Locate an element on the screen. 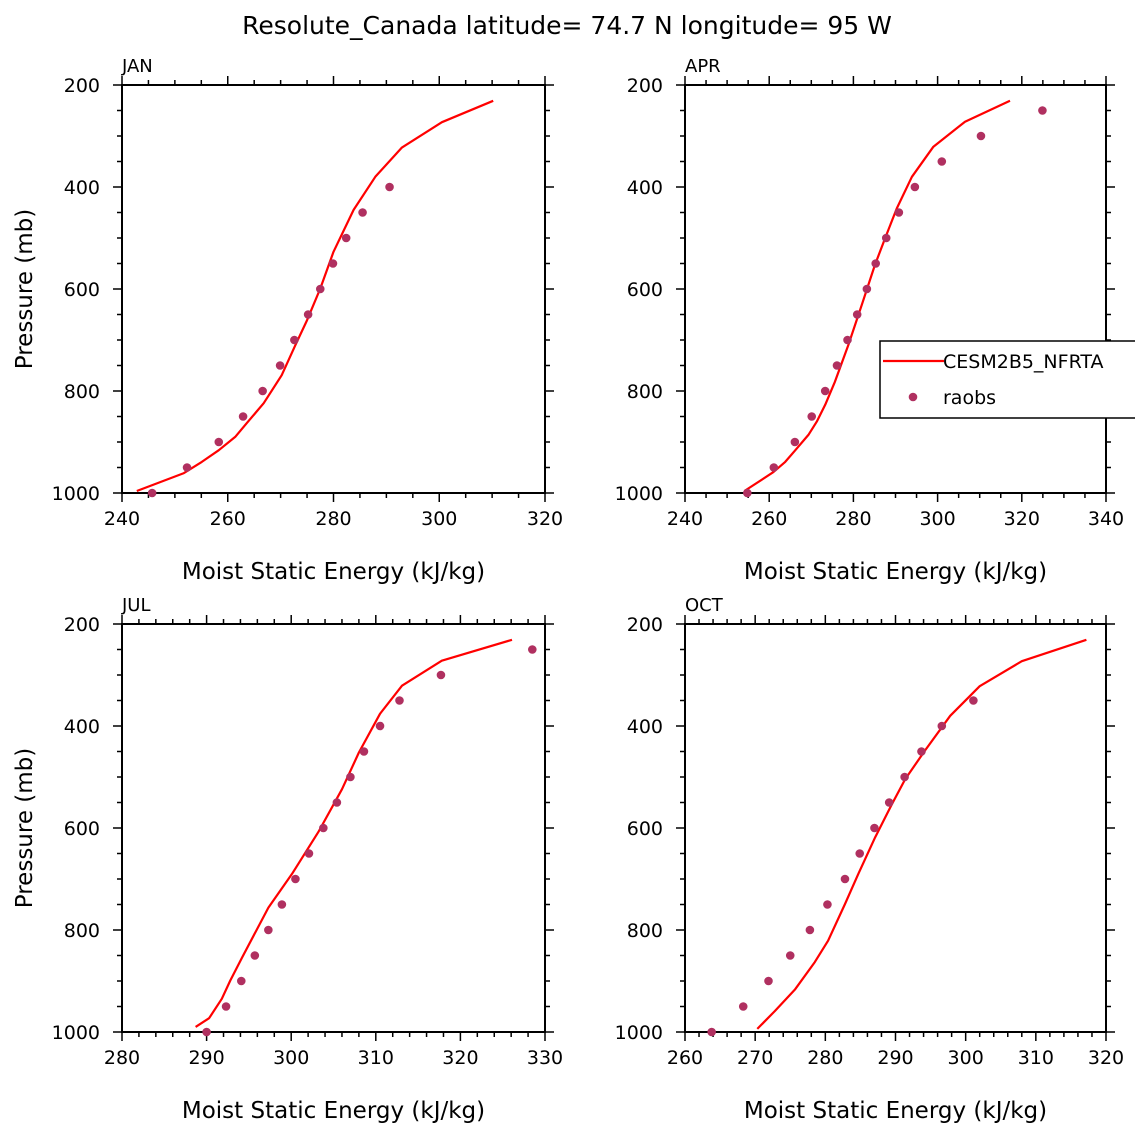 This screenshot has width=1135, height=1135. legend-marker-swatch is located at coordinates (913, 397).